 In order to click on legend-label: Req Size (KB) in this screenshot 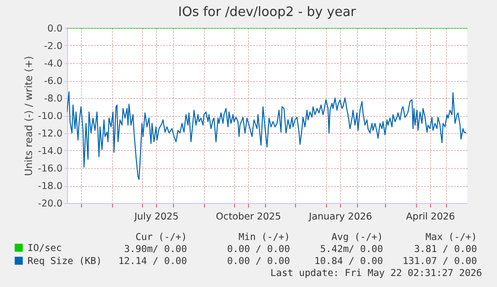, I will do `click(65, 261)`.